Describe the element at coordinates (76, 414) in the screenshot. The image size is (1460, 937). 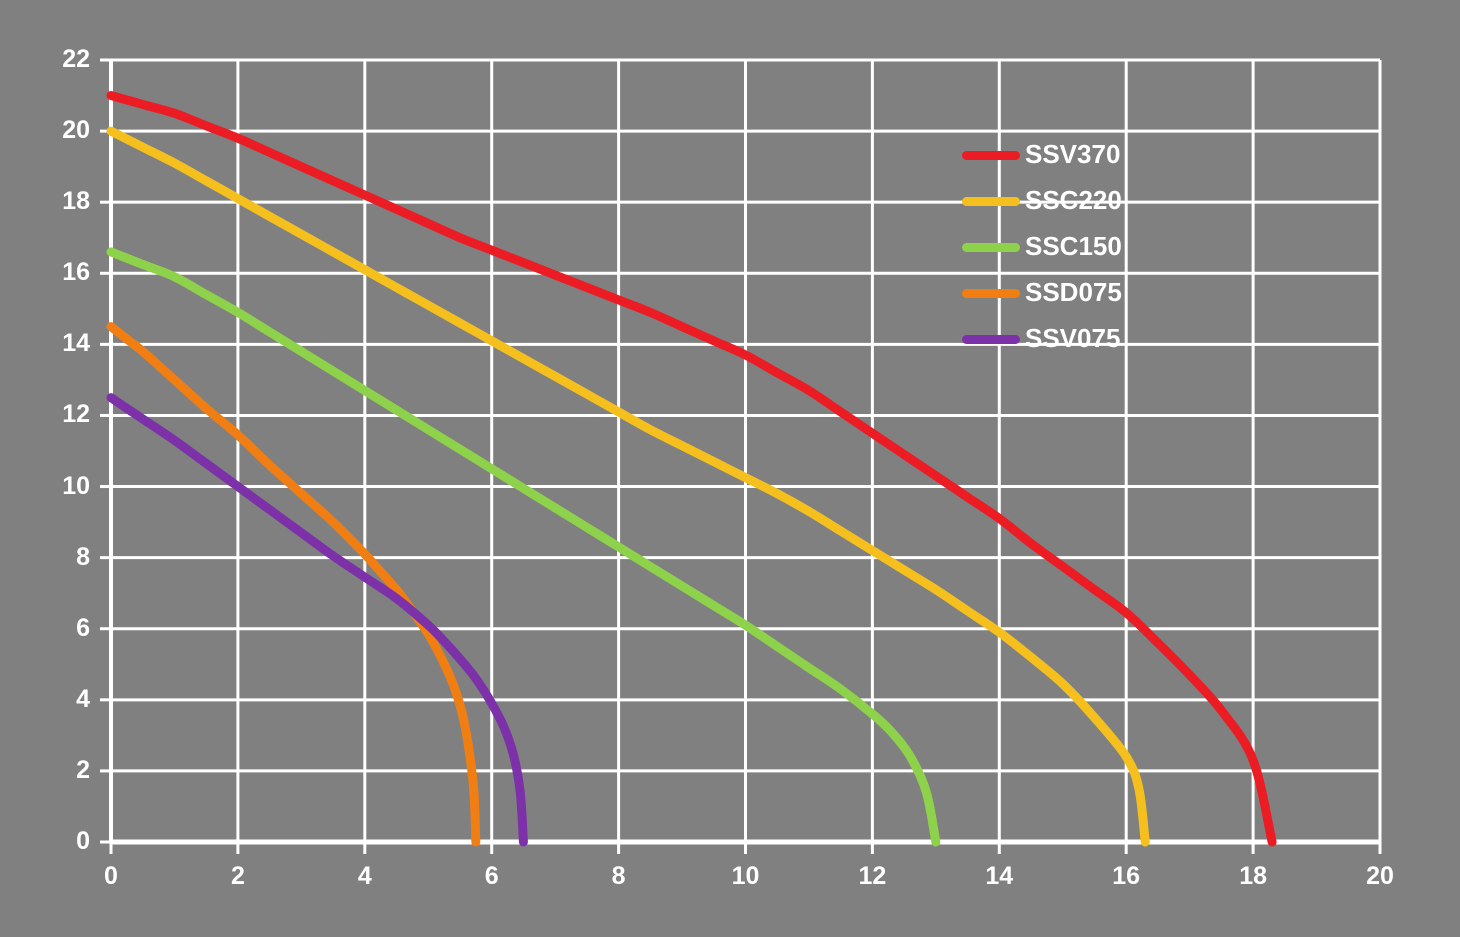
I see `y-tick-label: 12` at that location.